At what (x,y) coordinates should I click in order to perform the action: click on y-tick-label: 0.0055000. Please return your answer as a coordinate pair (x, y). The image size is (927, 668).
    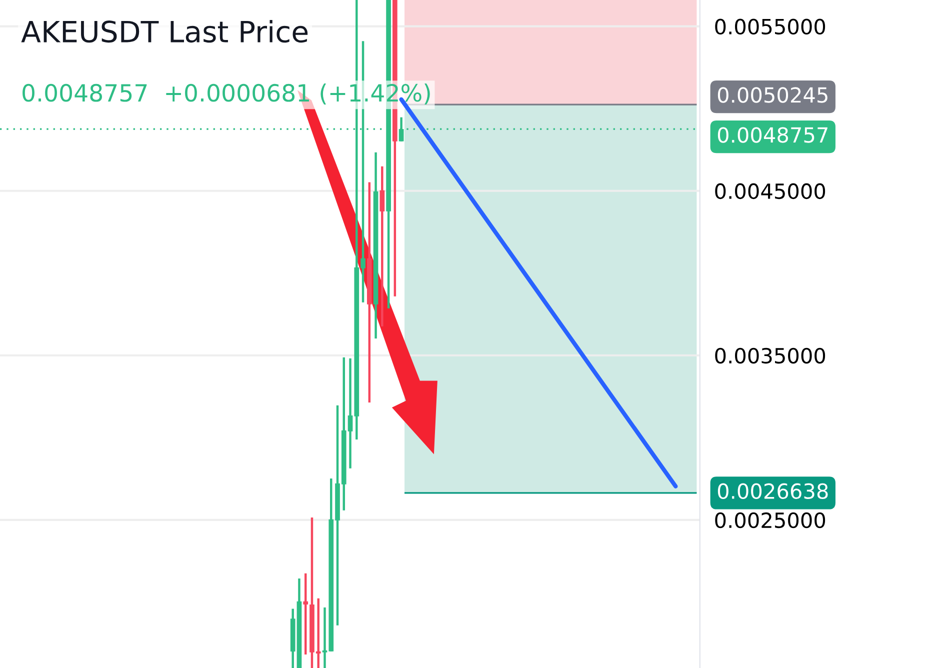
    Looking at the image, I should click on (770, 26).